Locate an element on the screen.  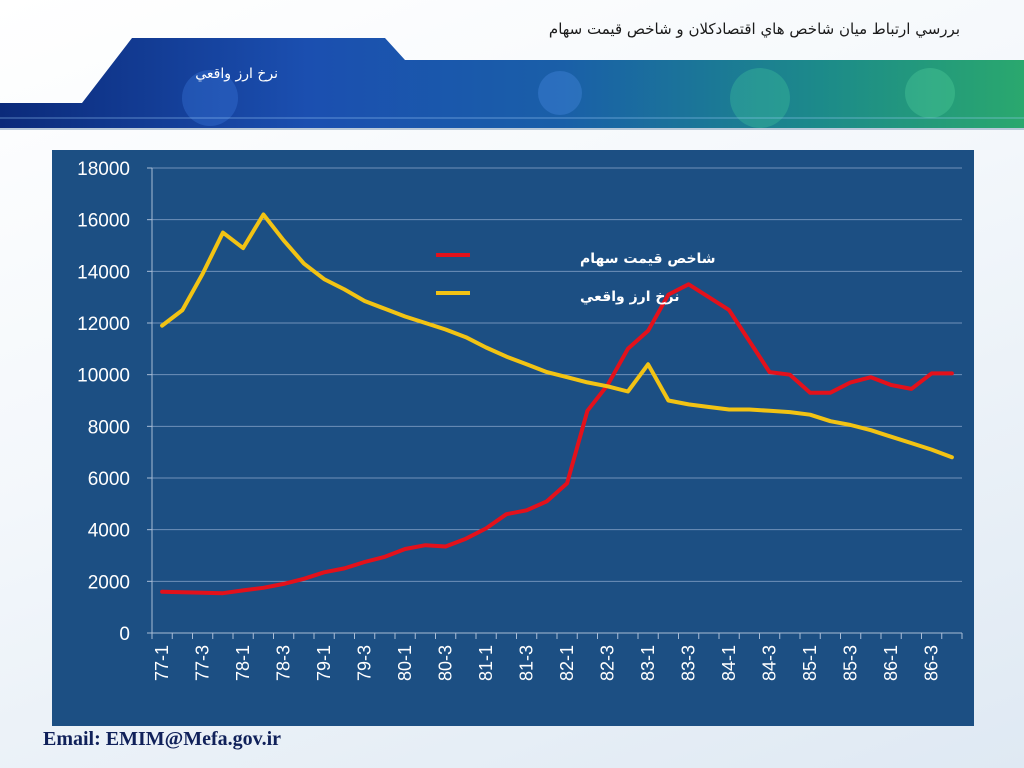
footer-email: Email: EMIM@Mefa.gov.ir is located at coordinates (162, 739).